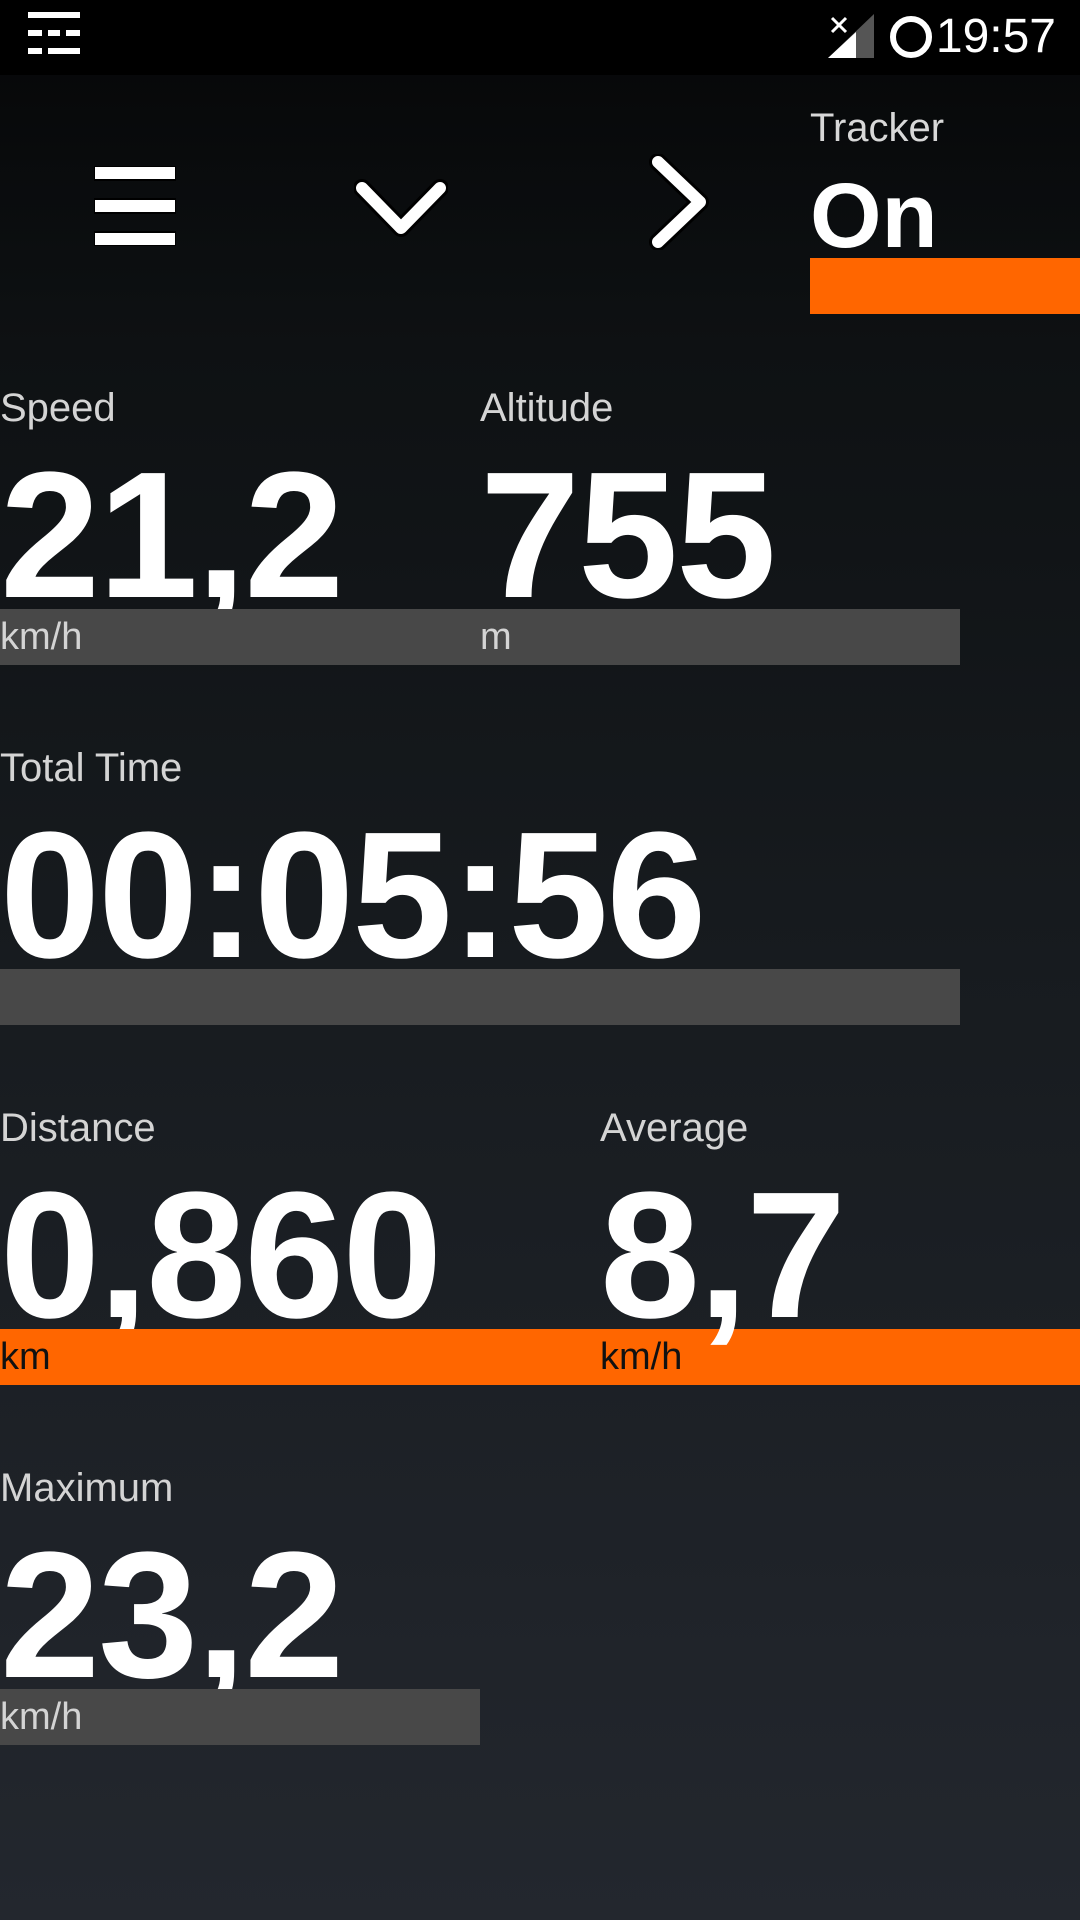 The image size is (1080, 1920). I want to click on total-time-label: Total Time, so click(91, 768).